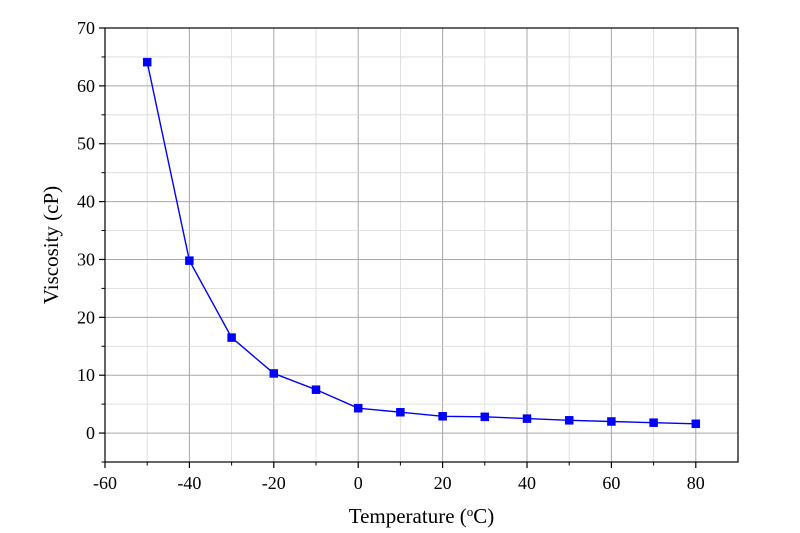 The height and width of the screenshot is (533, 800). Describe the element at coordinates (483, 516) in the screenshot. I see `x-axis-label-unit: C)` at that location.